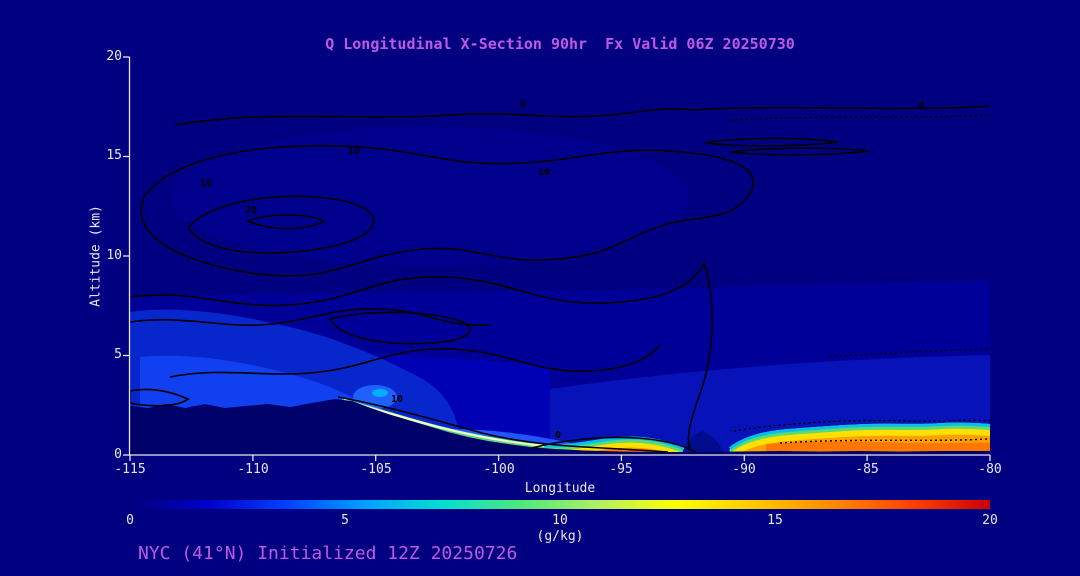  Describe the element at coordinates (130, 520) in the screenshot. I see `colorbar-tick-label: 0` at that location.